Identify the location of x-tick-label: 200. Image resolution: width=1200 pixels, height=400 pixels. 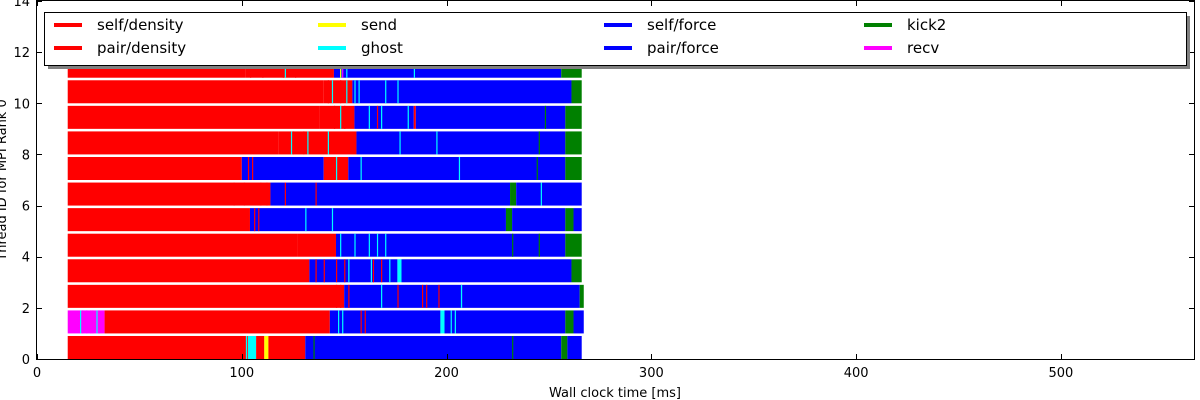
(446, 373).